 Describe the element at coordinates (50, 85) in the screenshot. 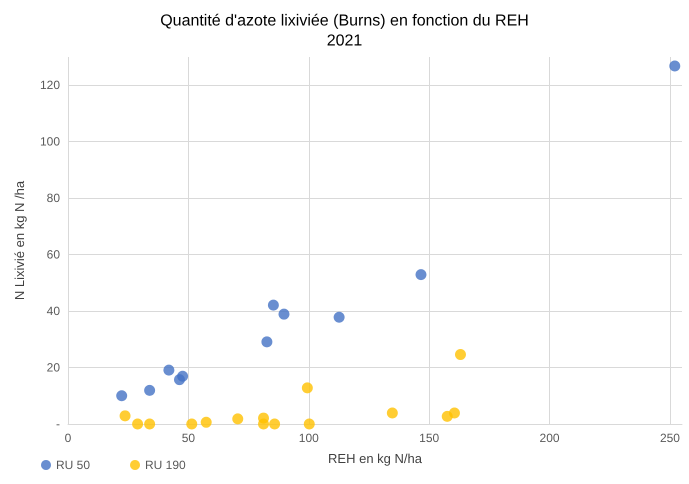

I see `y-tick-label: 120` at that location.